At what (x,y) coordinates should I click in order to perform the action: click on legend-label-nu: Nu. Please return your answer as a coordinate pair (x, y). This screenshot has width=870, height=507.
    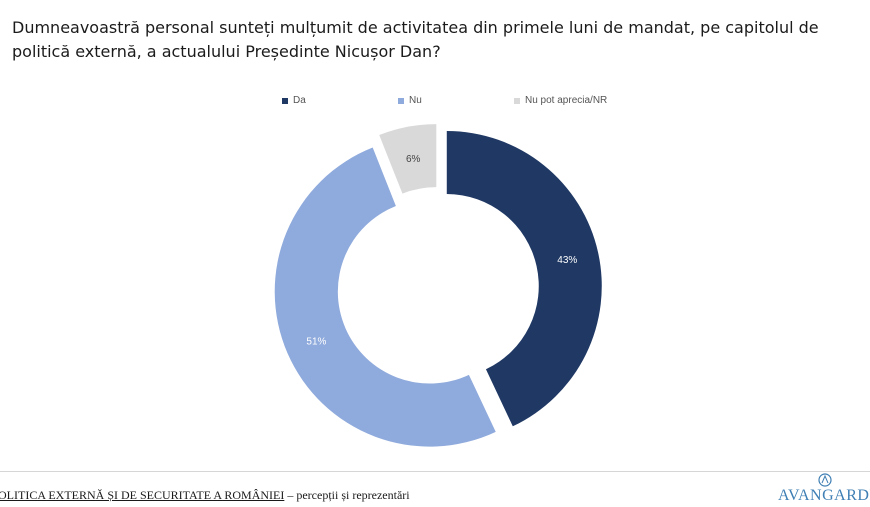
    Looking at the image, I should click on (415, 100).